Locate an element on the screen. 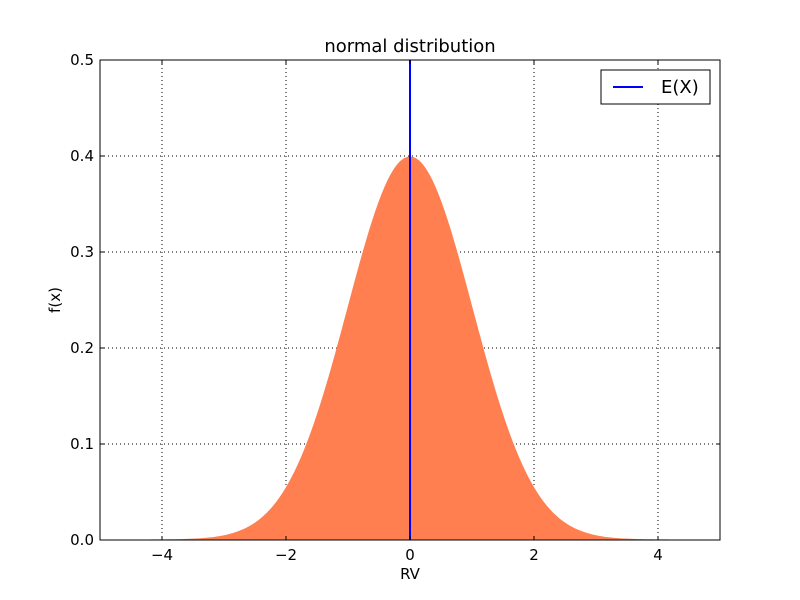  y-tick-label: 0.3 is located at coordinates (82, 252).